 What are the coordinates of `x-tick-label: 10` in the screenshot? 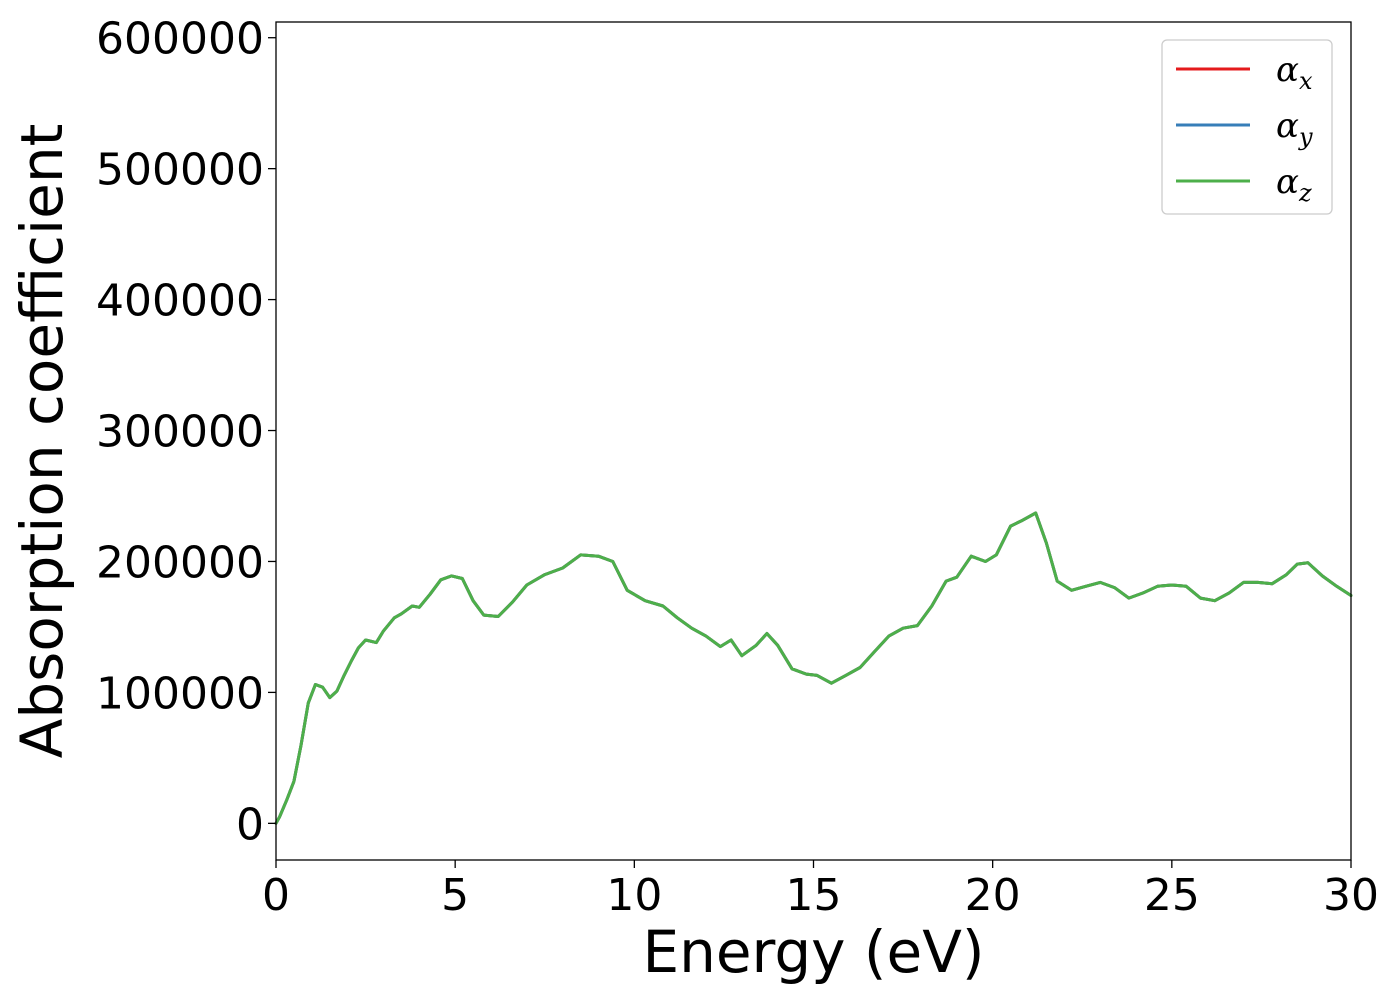 It's located at (634, 895).